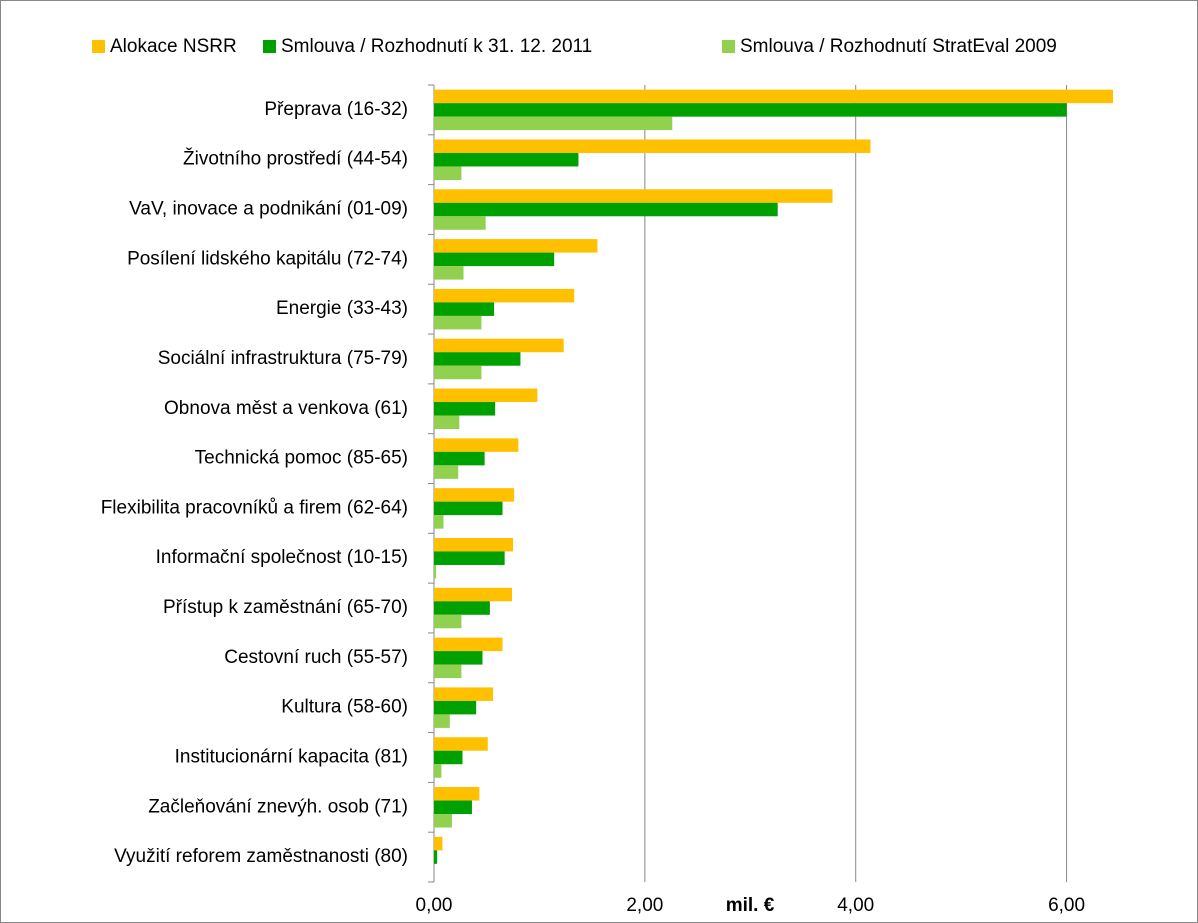 This screenshot has height=923, width=1198. Describe the element at coordinates (285, 607) in the screenshot. I see `y-tick-label: Přístup k zaměstnání (65-70)` at that location.